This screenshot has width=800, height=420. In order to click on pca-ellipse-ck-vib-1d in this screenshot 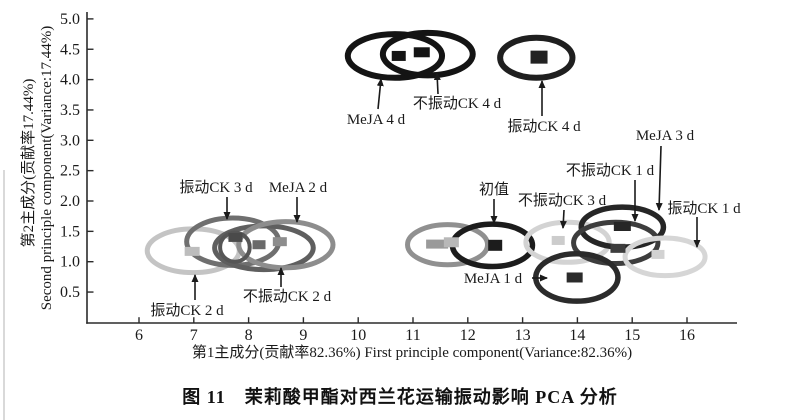, I will do `click(665, 257)`.